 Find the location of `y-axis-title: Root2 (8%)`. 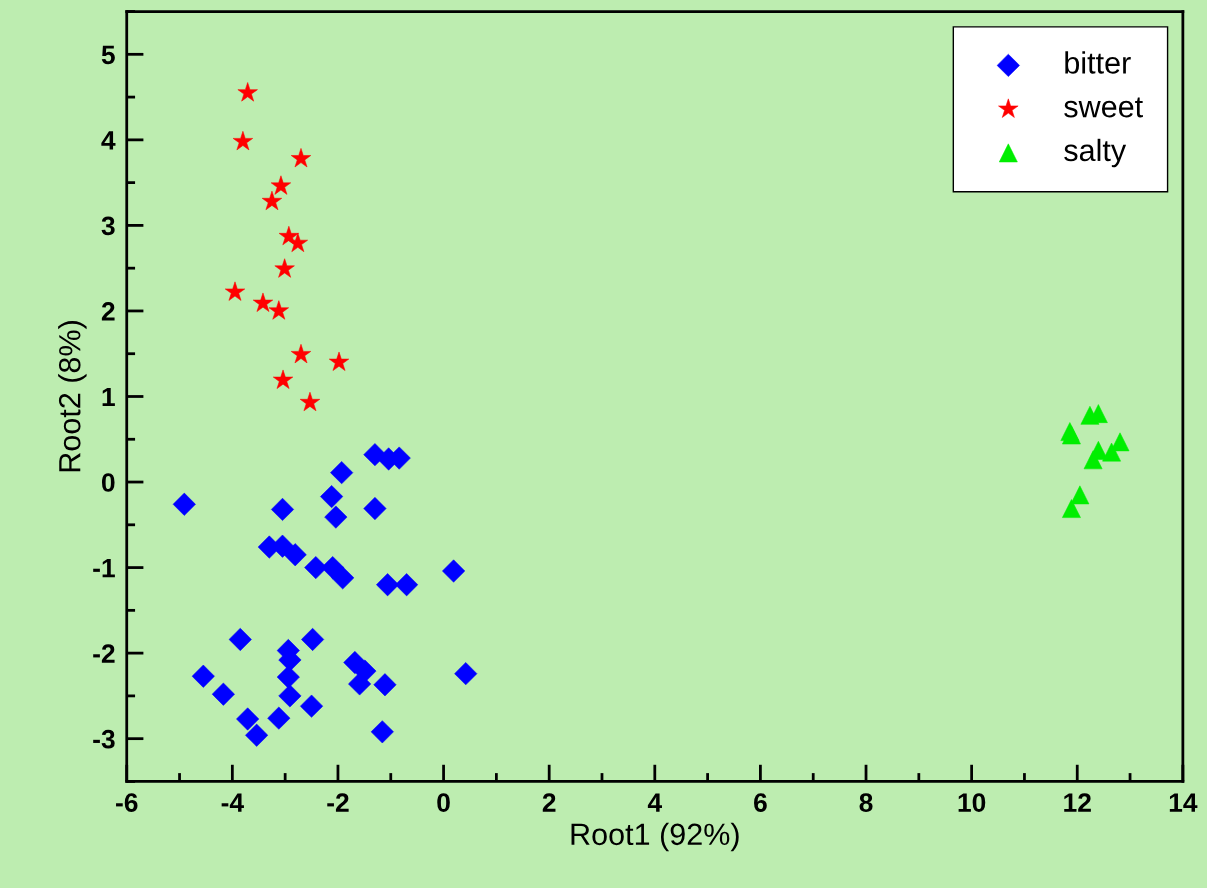

y-axis-title: Root2 (8%) is located at coordinates (72, 396).